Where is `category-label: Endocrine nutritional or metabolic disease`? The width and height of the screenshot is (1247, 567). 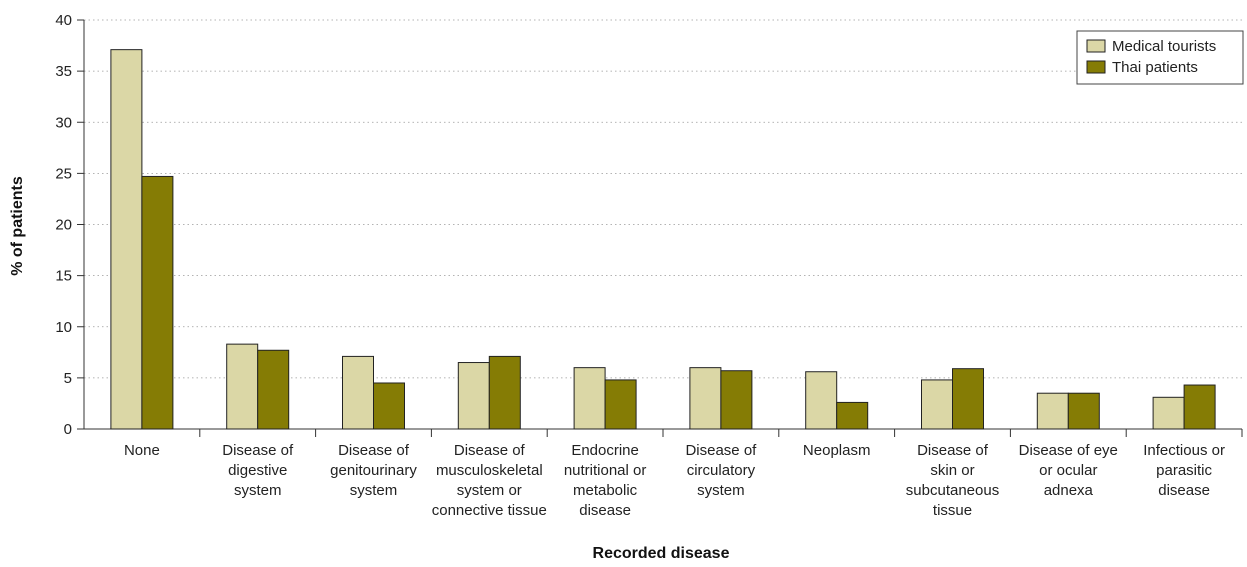 category-label: Endocrine nutritional or metabolic disease is located at coordinates (605, 480).